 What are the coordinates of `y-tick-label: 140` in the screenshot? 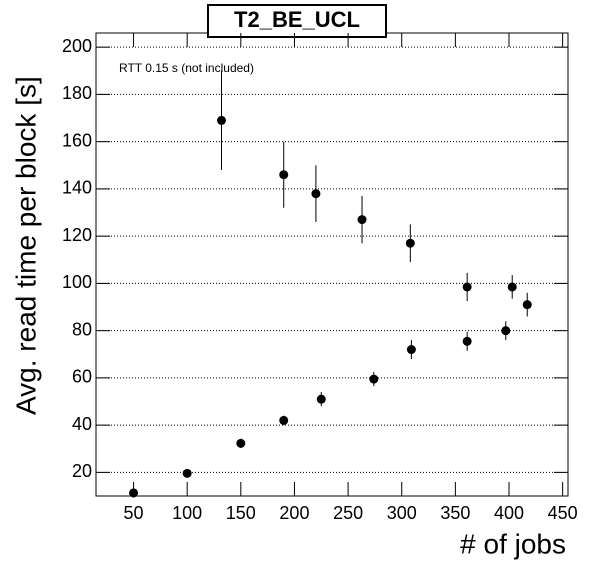 It's located at (77, 188).